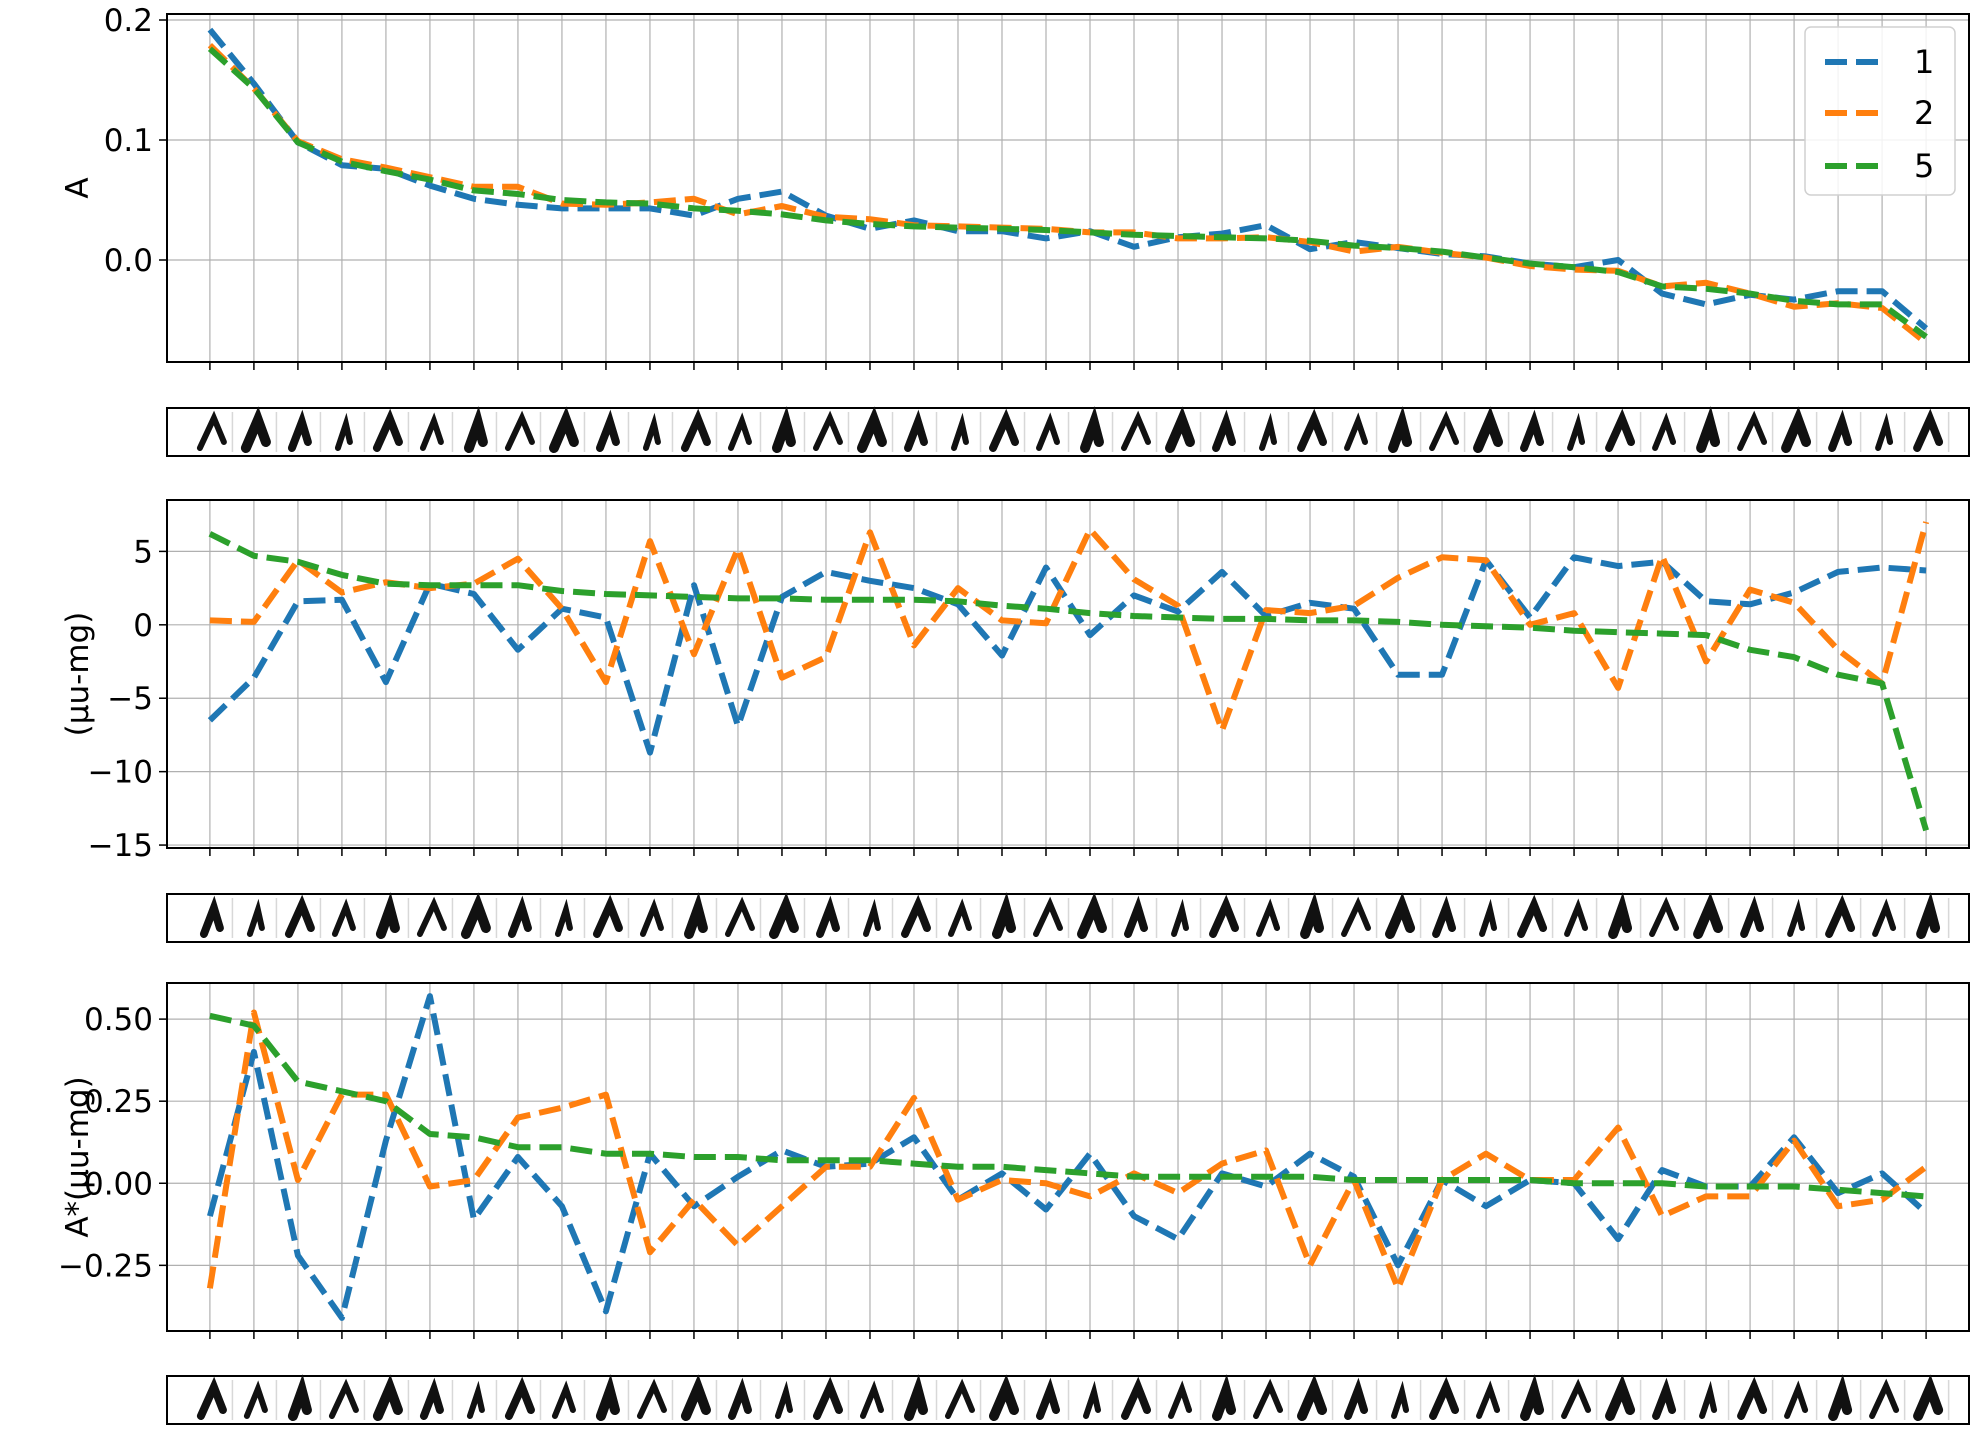 Image resolution: width=1978 pixels, height=1439 pixels. Describe the element at coordinates (143, 552) in the screenshot. I see `y-tick-label: 5` at that location.